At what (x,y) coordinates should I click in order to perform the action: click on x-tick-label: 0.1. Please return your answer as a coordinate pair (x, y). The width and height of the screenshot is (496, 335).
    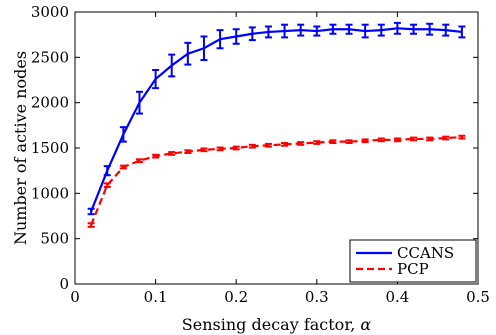
    Looking at the image, I should click on (156, 297).